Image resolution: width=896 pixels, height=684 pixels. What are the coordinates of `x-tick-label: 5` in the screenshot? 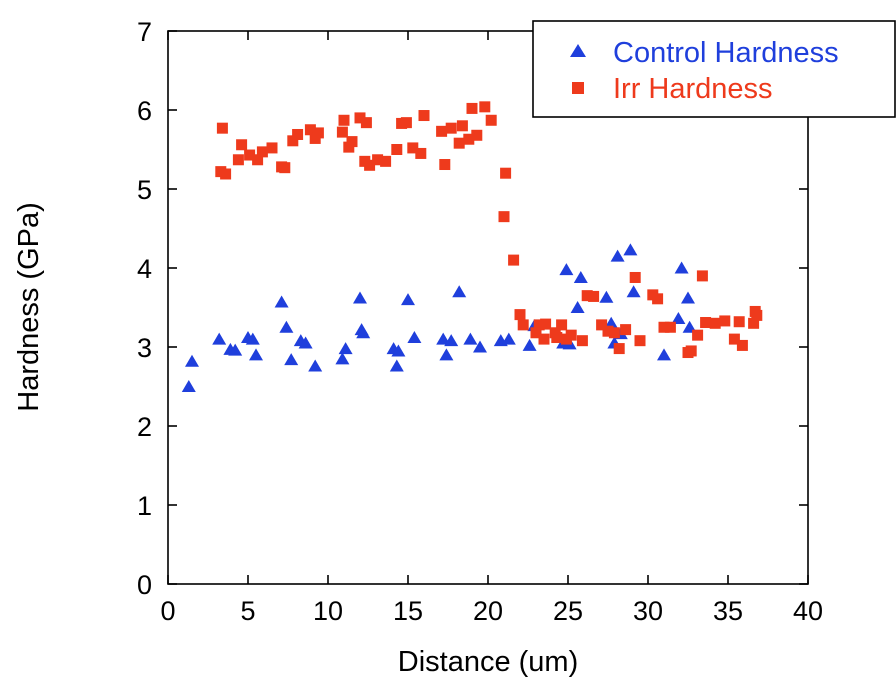 It's located at (247, 611).